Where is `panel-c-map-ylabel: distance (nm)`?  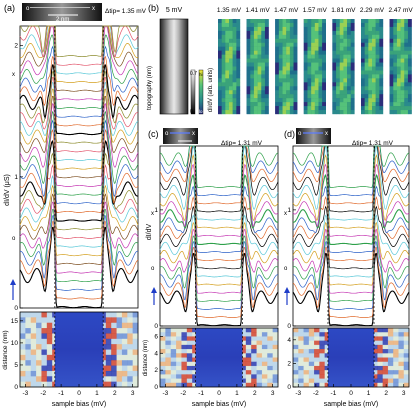 panel-c-map-ylabel: distance (nm) is located at coordinates (146, 358).